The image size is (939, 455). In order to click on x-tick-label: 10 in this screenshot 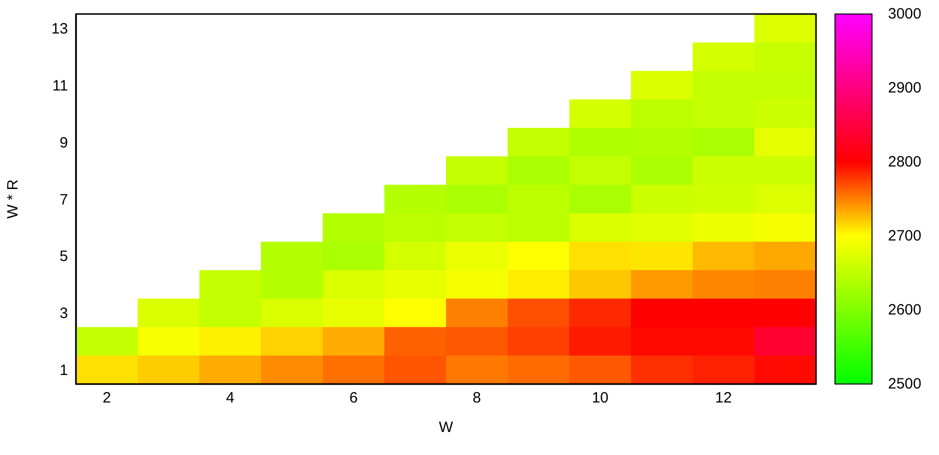, I will do `click(600, 398)`.